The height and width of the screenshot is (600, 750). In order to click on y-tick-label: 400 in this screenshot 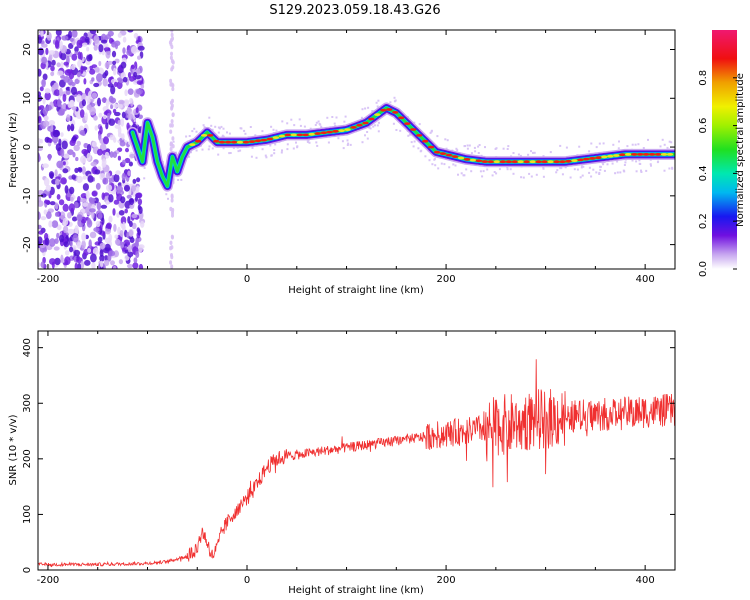, I will do `click(27, 347)`.